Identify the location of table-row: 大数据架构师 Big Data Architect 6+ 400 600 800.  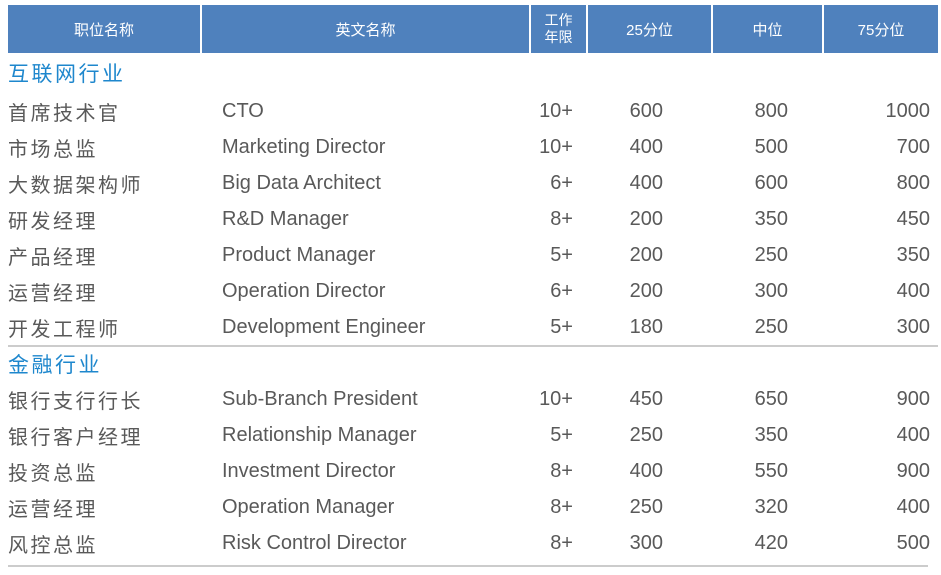
(473, 183).